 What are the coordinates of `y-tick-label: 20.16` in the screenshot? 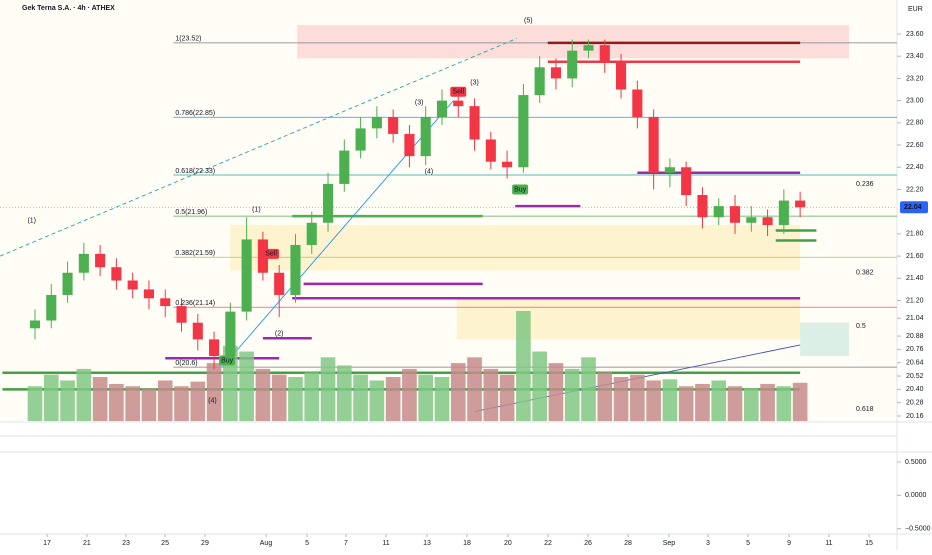 It's located at (915, 416).